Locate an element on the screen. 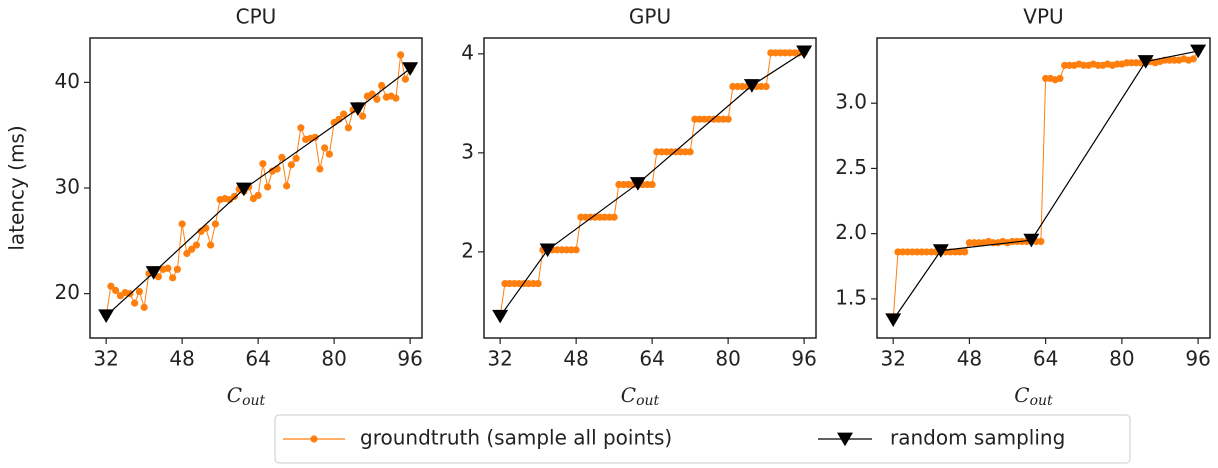  legend-label: random sampling is located at coordinates (977, 438).